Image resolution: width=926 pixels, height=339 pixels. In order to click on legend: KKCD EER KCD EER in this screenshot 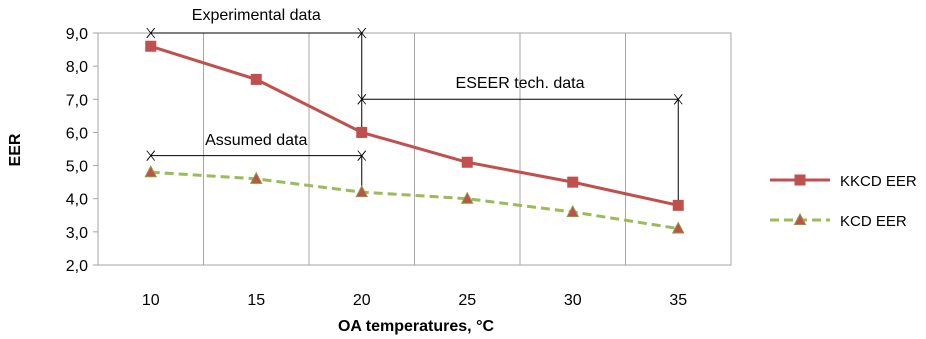, I will do `click(843, 201)`.